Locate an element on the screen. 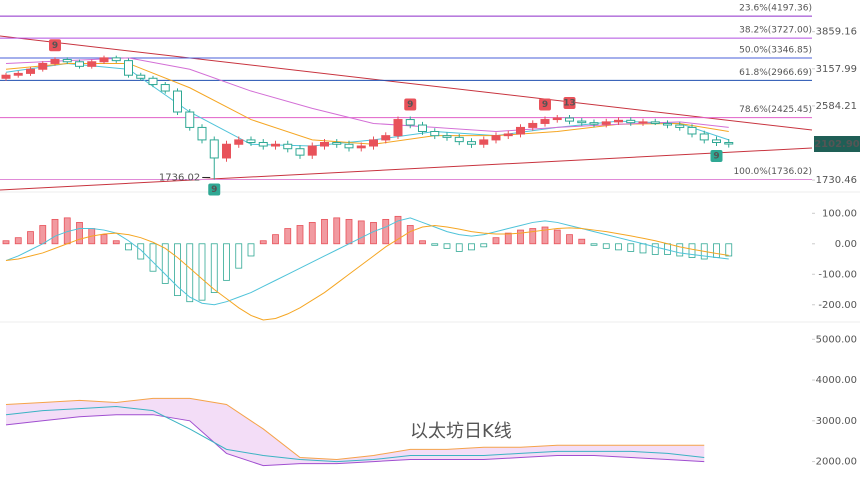  band-line is located at coordinates (355, 434).